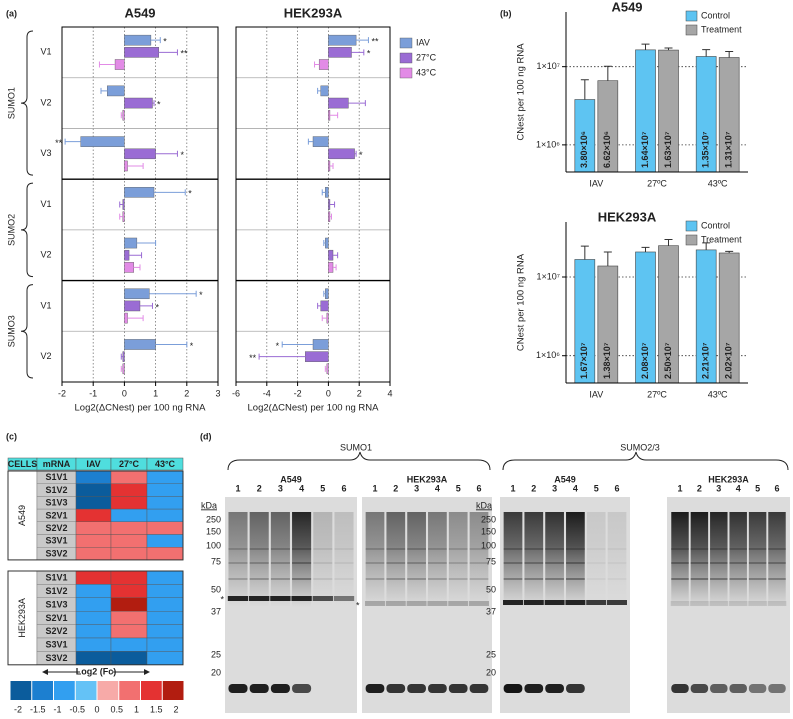 The width and height of the screenshot is (793, 719). What do you see at coordinates (45, 52) in the screenshot?
I see `category-label: V1` at bounding box center [45, 52].